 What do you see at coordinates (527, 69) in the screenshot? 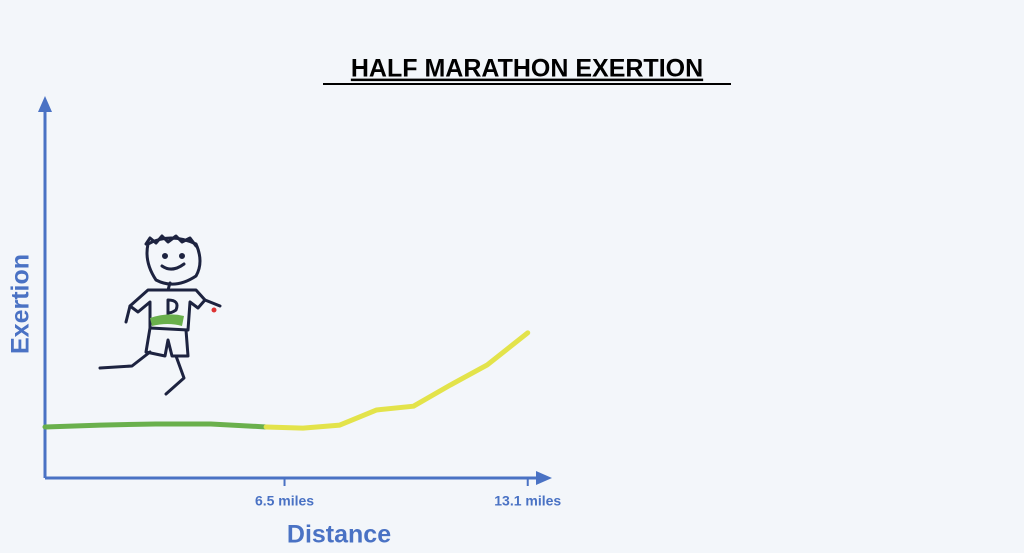
I see `chart-title: HALF MARATHON EXERTION` at bounding box center [527, 69].